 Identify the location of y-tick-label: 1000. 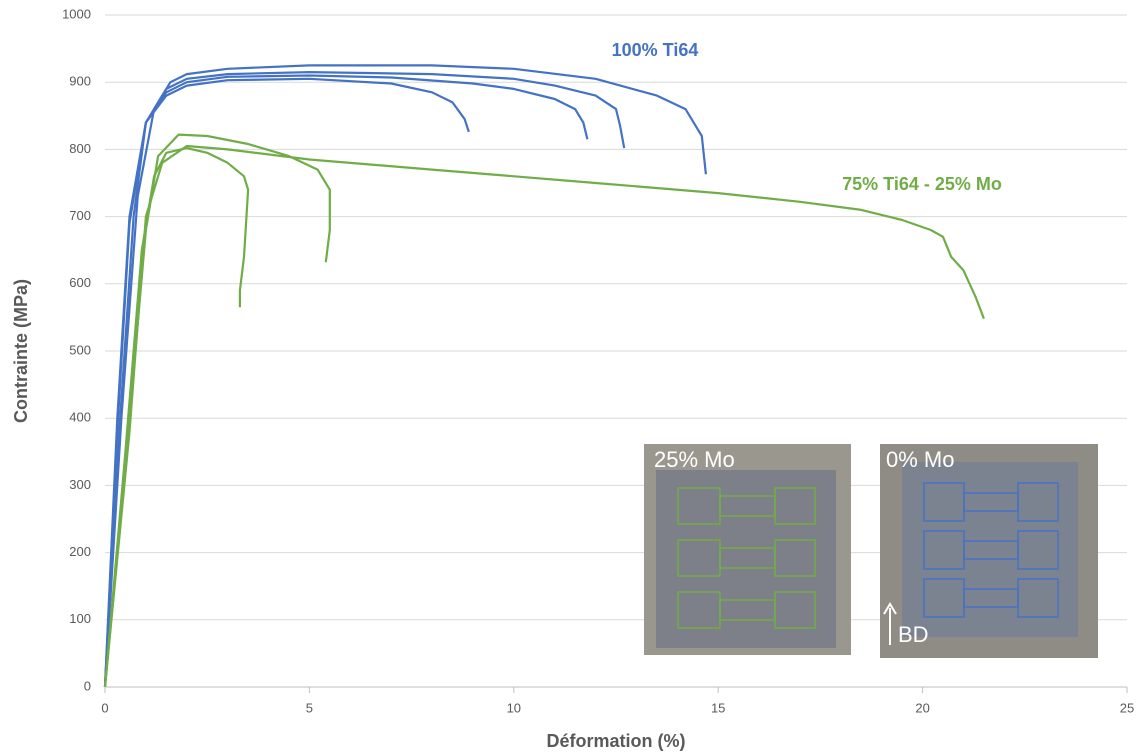
(76, 13).